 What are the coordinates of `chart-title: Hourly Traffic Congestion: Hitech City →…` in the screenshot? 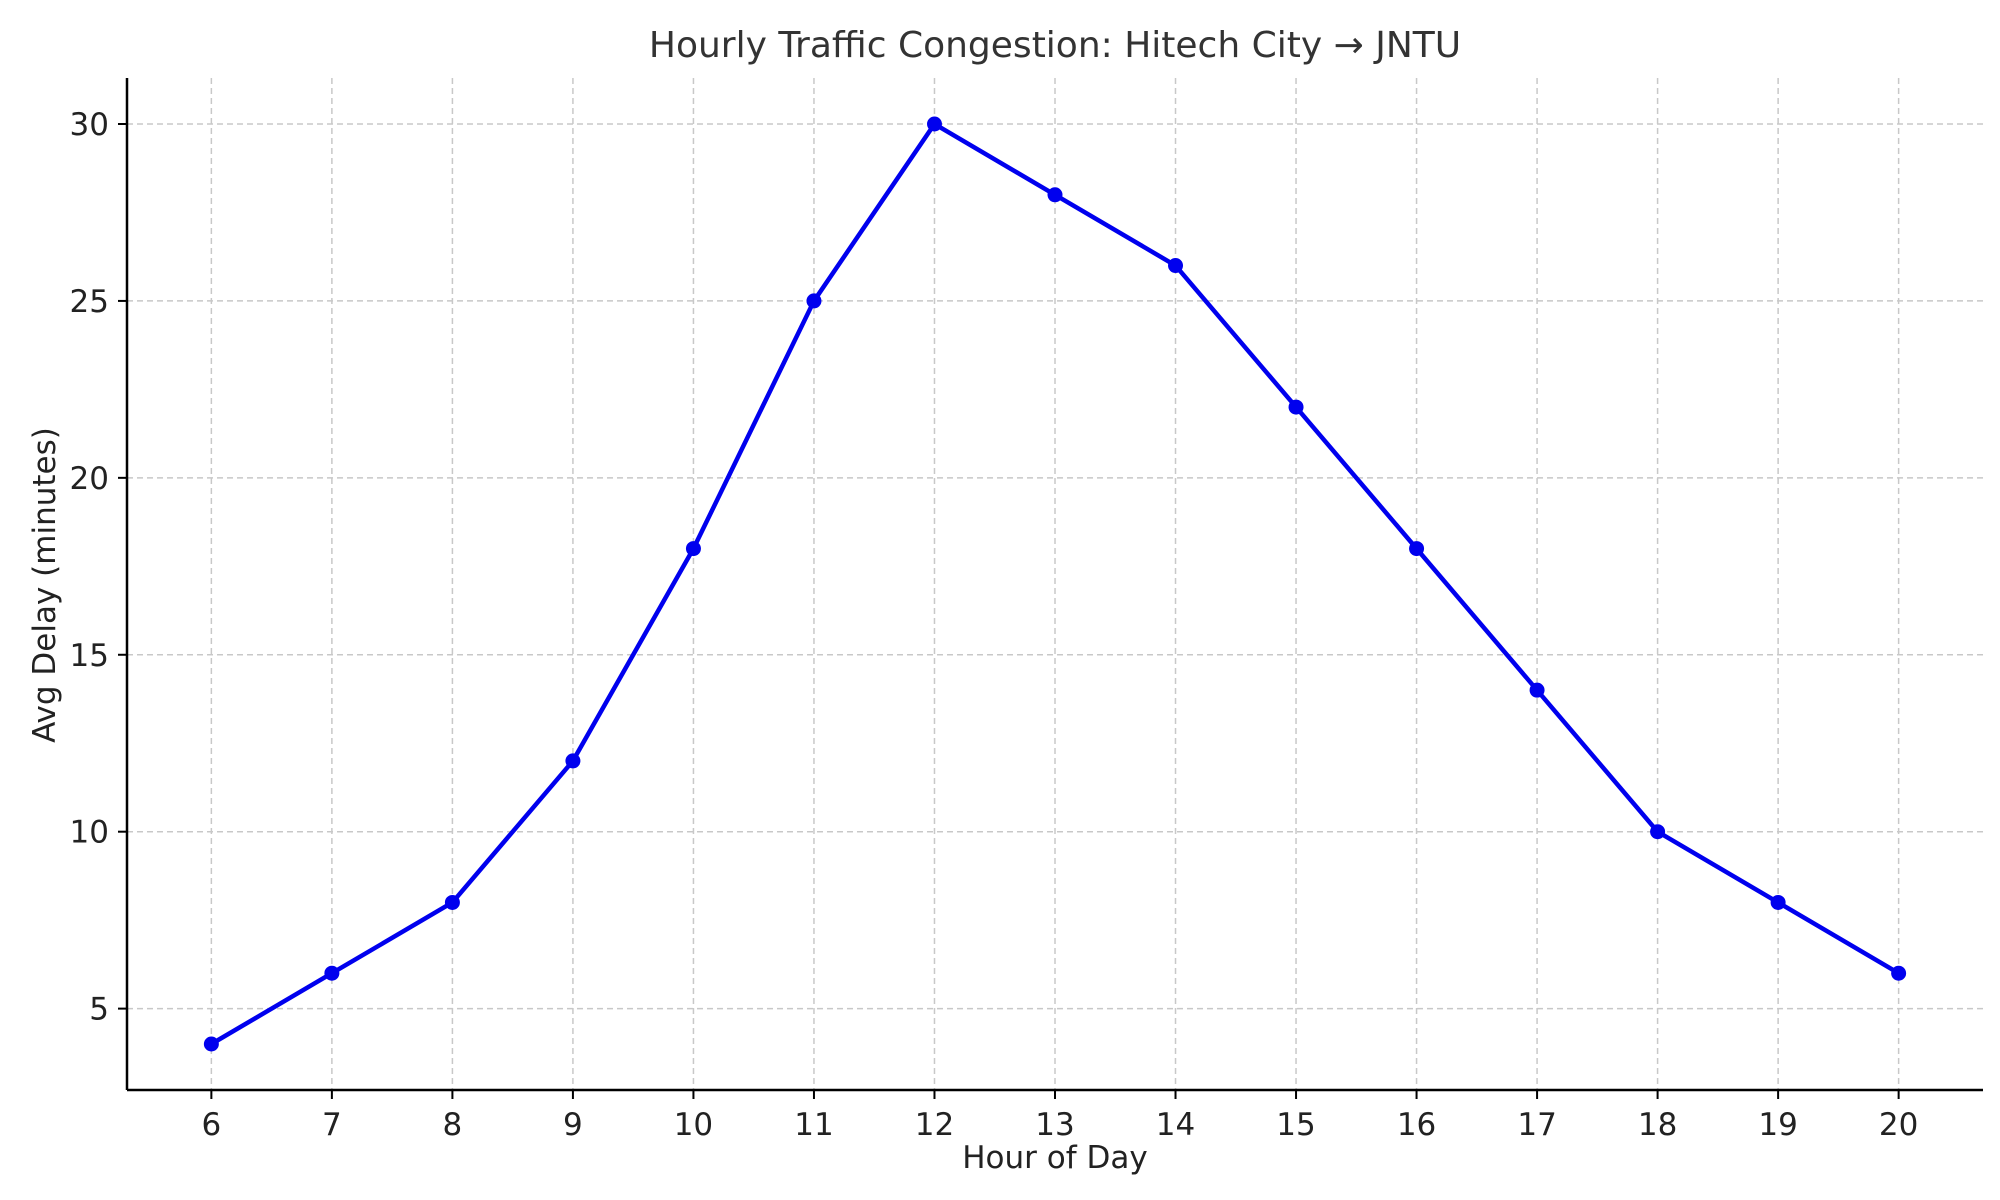 It's located at (1055, 45).